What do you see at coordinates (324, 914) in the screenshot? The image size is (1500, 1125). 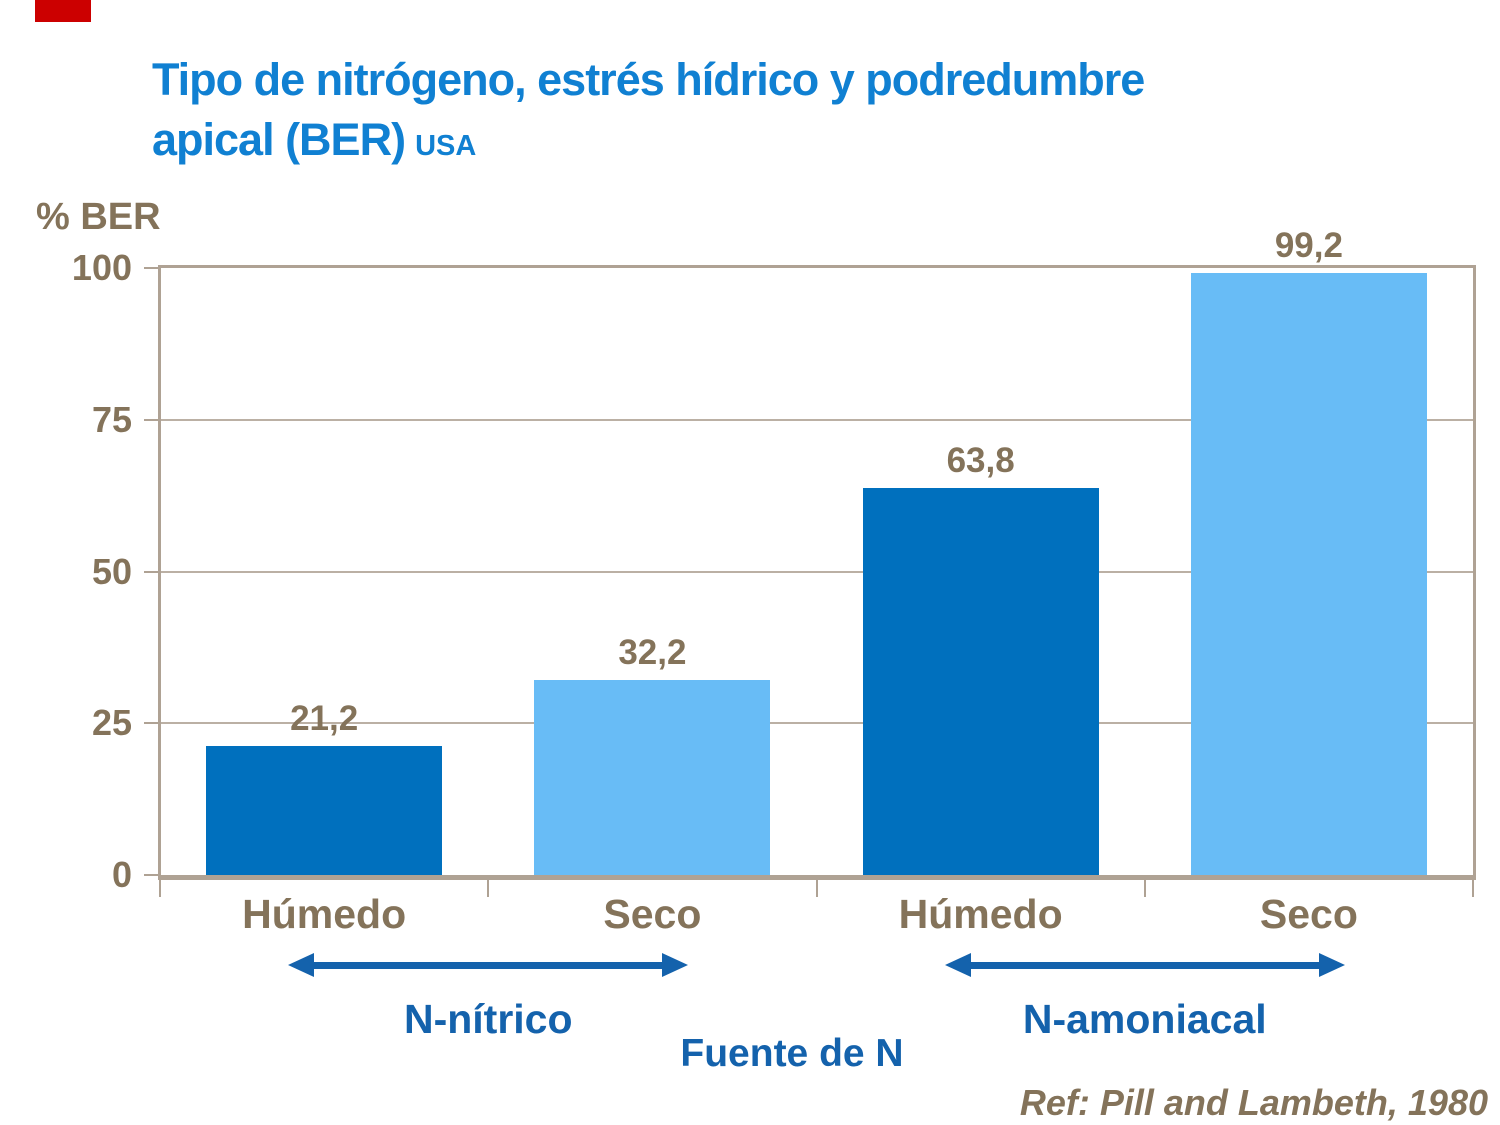 I see `category-label-0: Húmedo` at bounding box center [324, 914].